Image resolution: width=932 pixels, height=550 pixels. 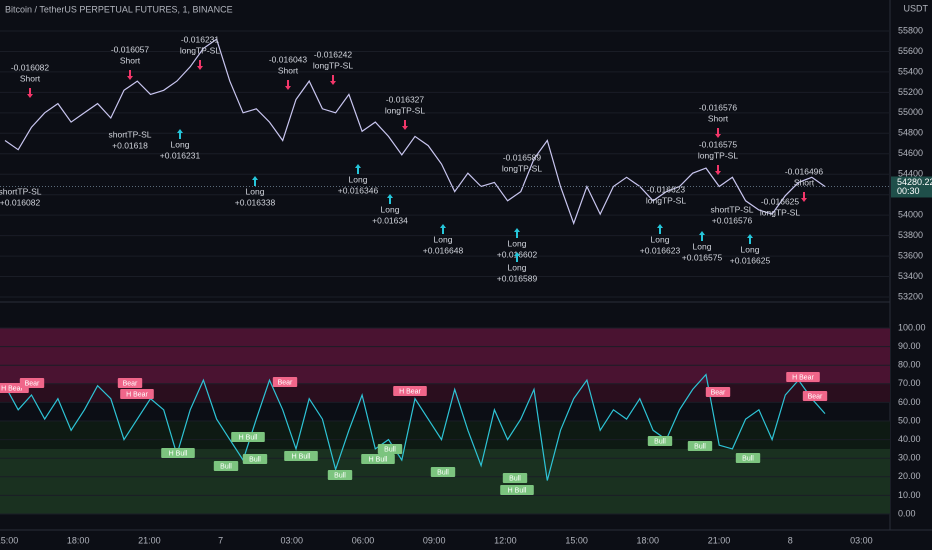 What do you see at coordinates (648, 540) in the screenshot?
I see `x-tick-label: 18:00` at bounding box center [648, 540].